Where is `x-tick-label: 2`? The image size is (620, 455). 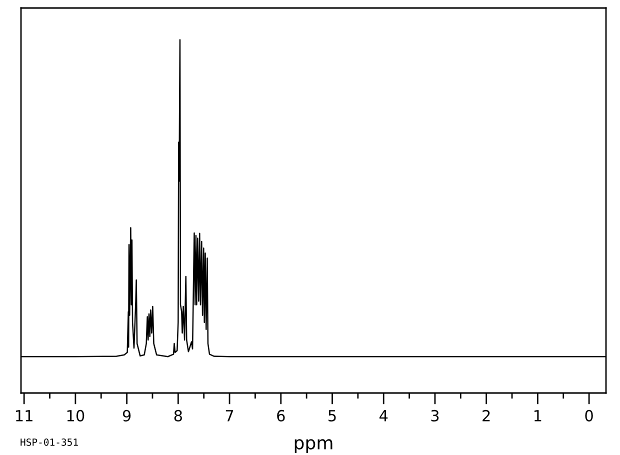
x-tick-label: 2 is located at coordinates (486, 416).